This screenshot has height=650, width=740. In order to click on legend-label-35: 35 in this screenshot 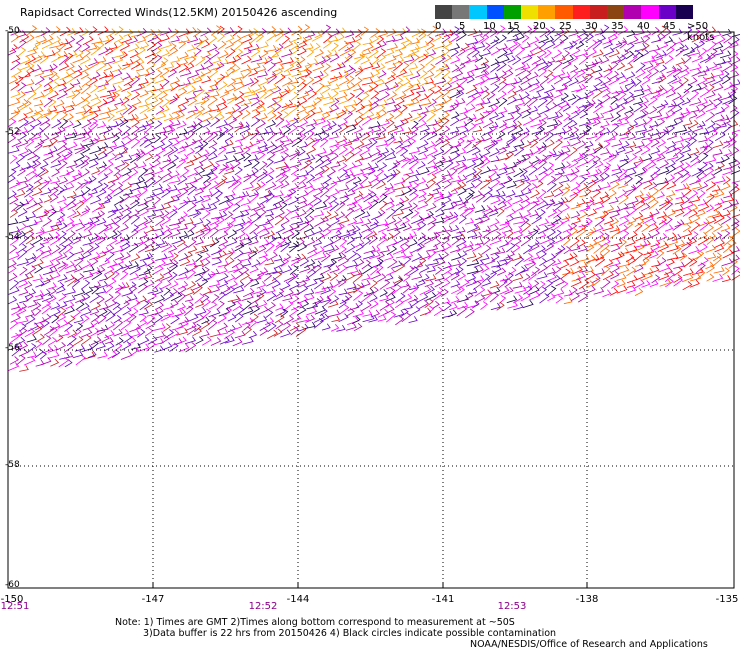, I will do `click(617, 26)`.